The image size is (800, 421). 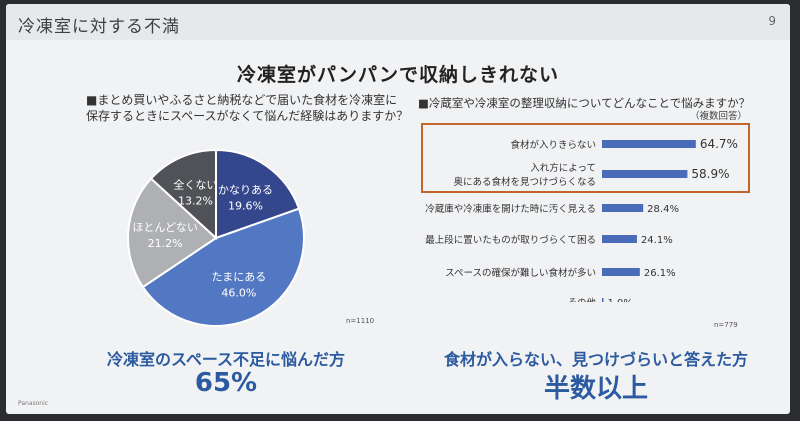 I want to click on bar-category-label: スペースの確保が難しい食材が多い, so click(x=520, y=273).